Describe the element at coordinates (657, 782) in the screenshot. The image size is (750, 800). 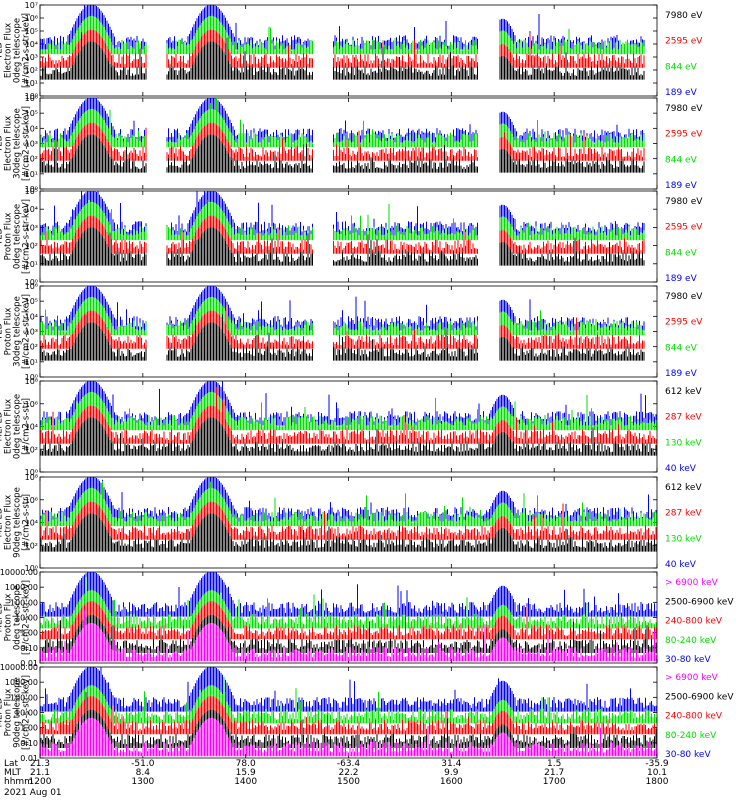
I see `footer-value: 1800` at that location.